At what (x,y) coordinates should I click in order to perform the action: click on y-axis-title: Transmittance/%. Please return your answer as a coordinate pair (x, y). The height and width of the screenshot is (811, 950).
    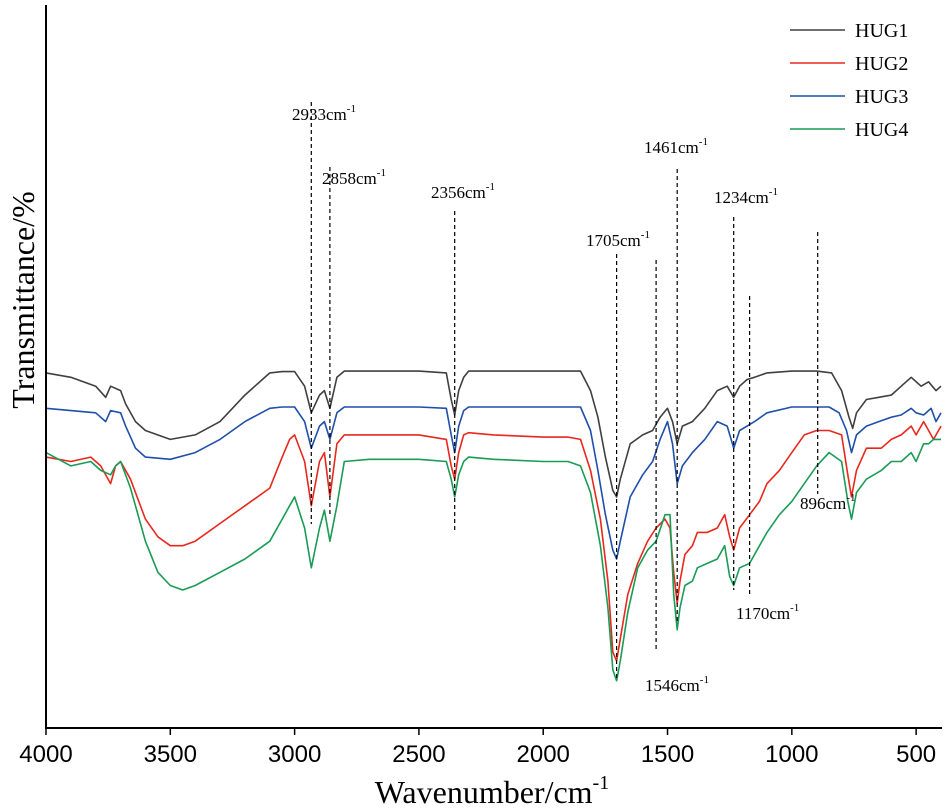
    Looking at the image, I should click on (23, 299).